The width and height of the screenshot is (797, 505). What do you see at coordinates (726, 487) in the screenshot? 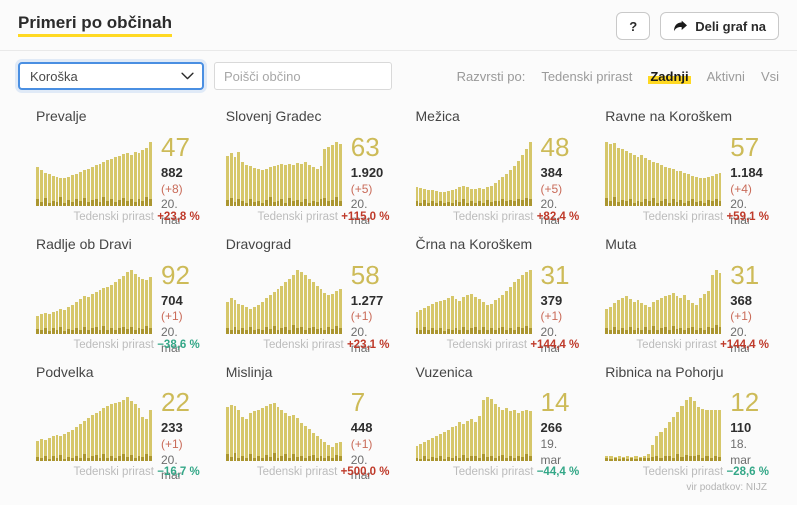
I see `data-source-note: vir podatkov: NIJZ` at bounding box center [726, 487].